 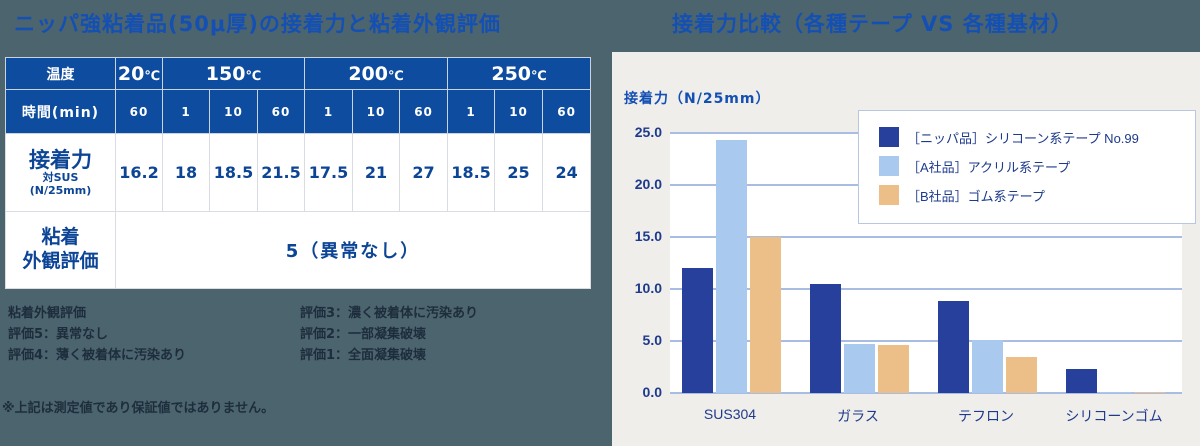 What do you see at coordinates (424, 172) in the screenshot?
I see `adhesion-value: 27` at bounding box center [424, 172].